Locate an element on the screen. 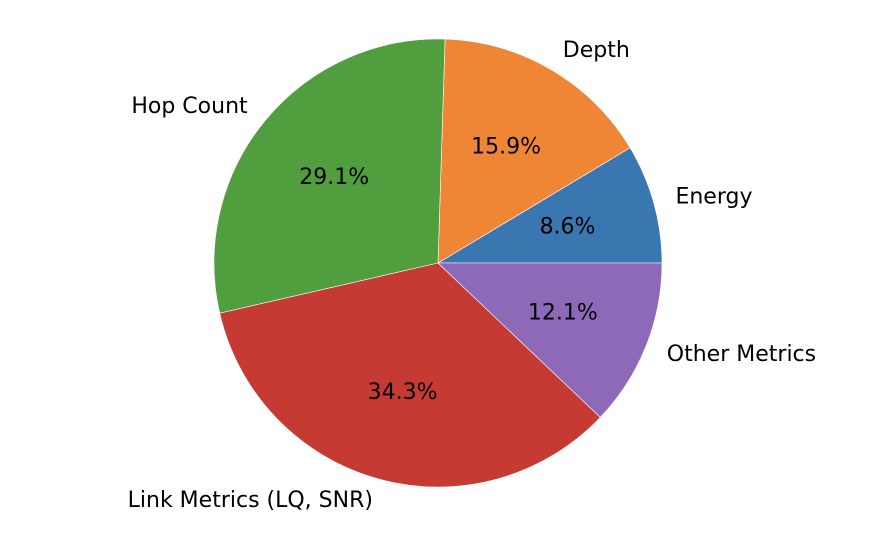 Image resolution: width=890 pixels, height=536 pixels. pie-slice-category-label: Other Metrics is located at coordinates (741, 354).